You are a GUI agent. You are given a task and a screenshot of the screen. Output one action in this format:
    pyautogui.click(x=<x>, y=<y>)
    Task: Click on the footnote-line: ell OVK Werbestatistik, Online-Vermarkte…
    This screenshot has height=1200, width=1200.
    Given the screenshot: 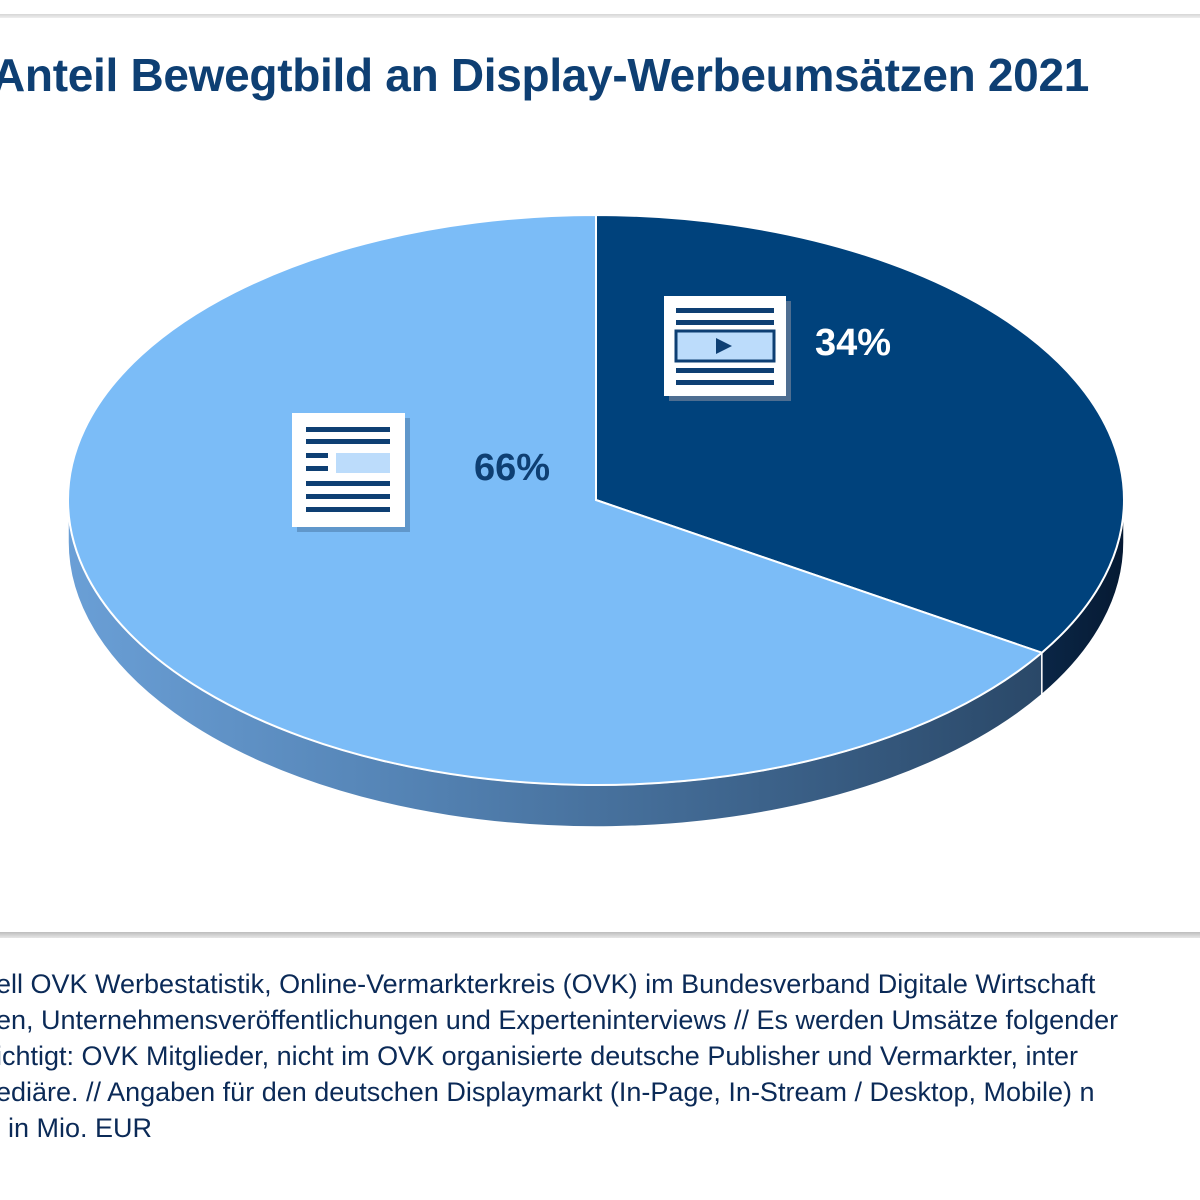 What is the action you would take?
    pyautogui.click(x=548, y=984)
    